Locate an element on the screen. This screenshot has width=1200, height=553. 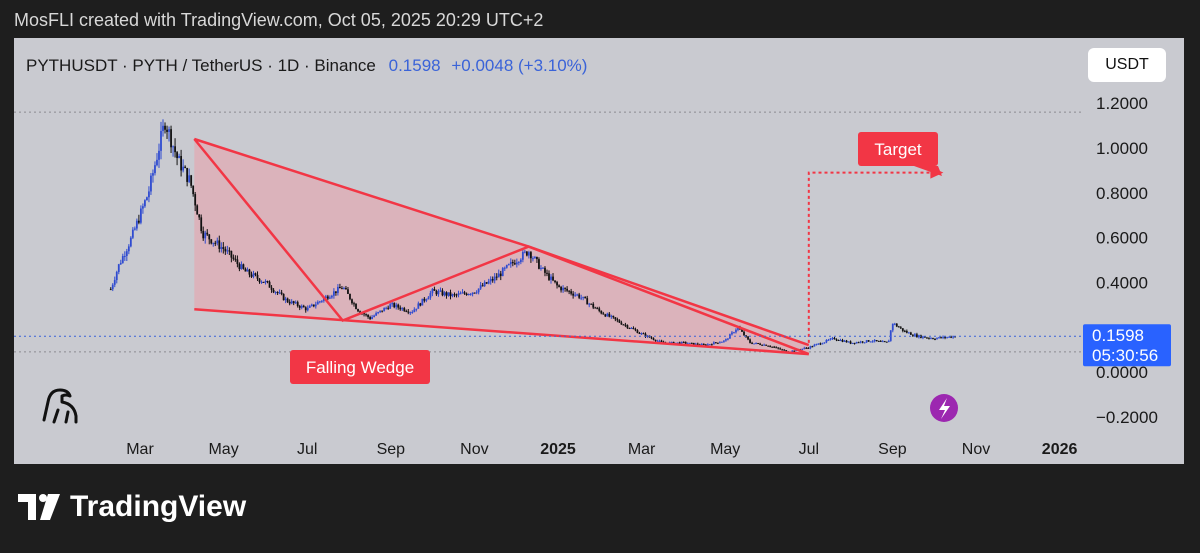
x-tick-label: May is located at coordinates (223, 449).